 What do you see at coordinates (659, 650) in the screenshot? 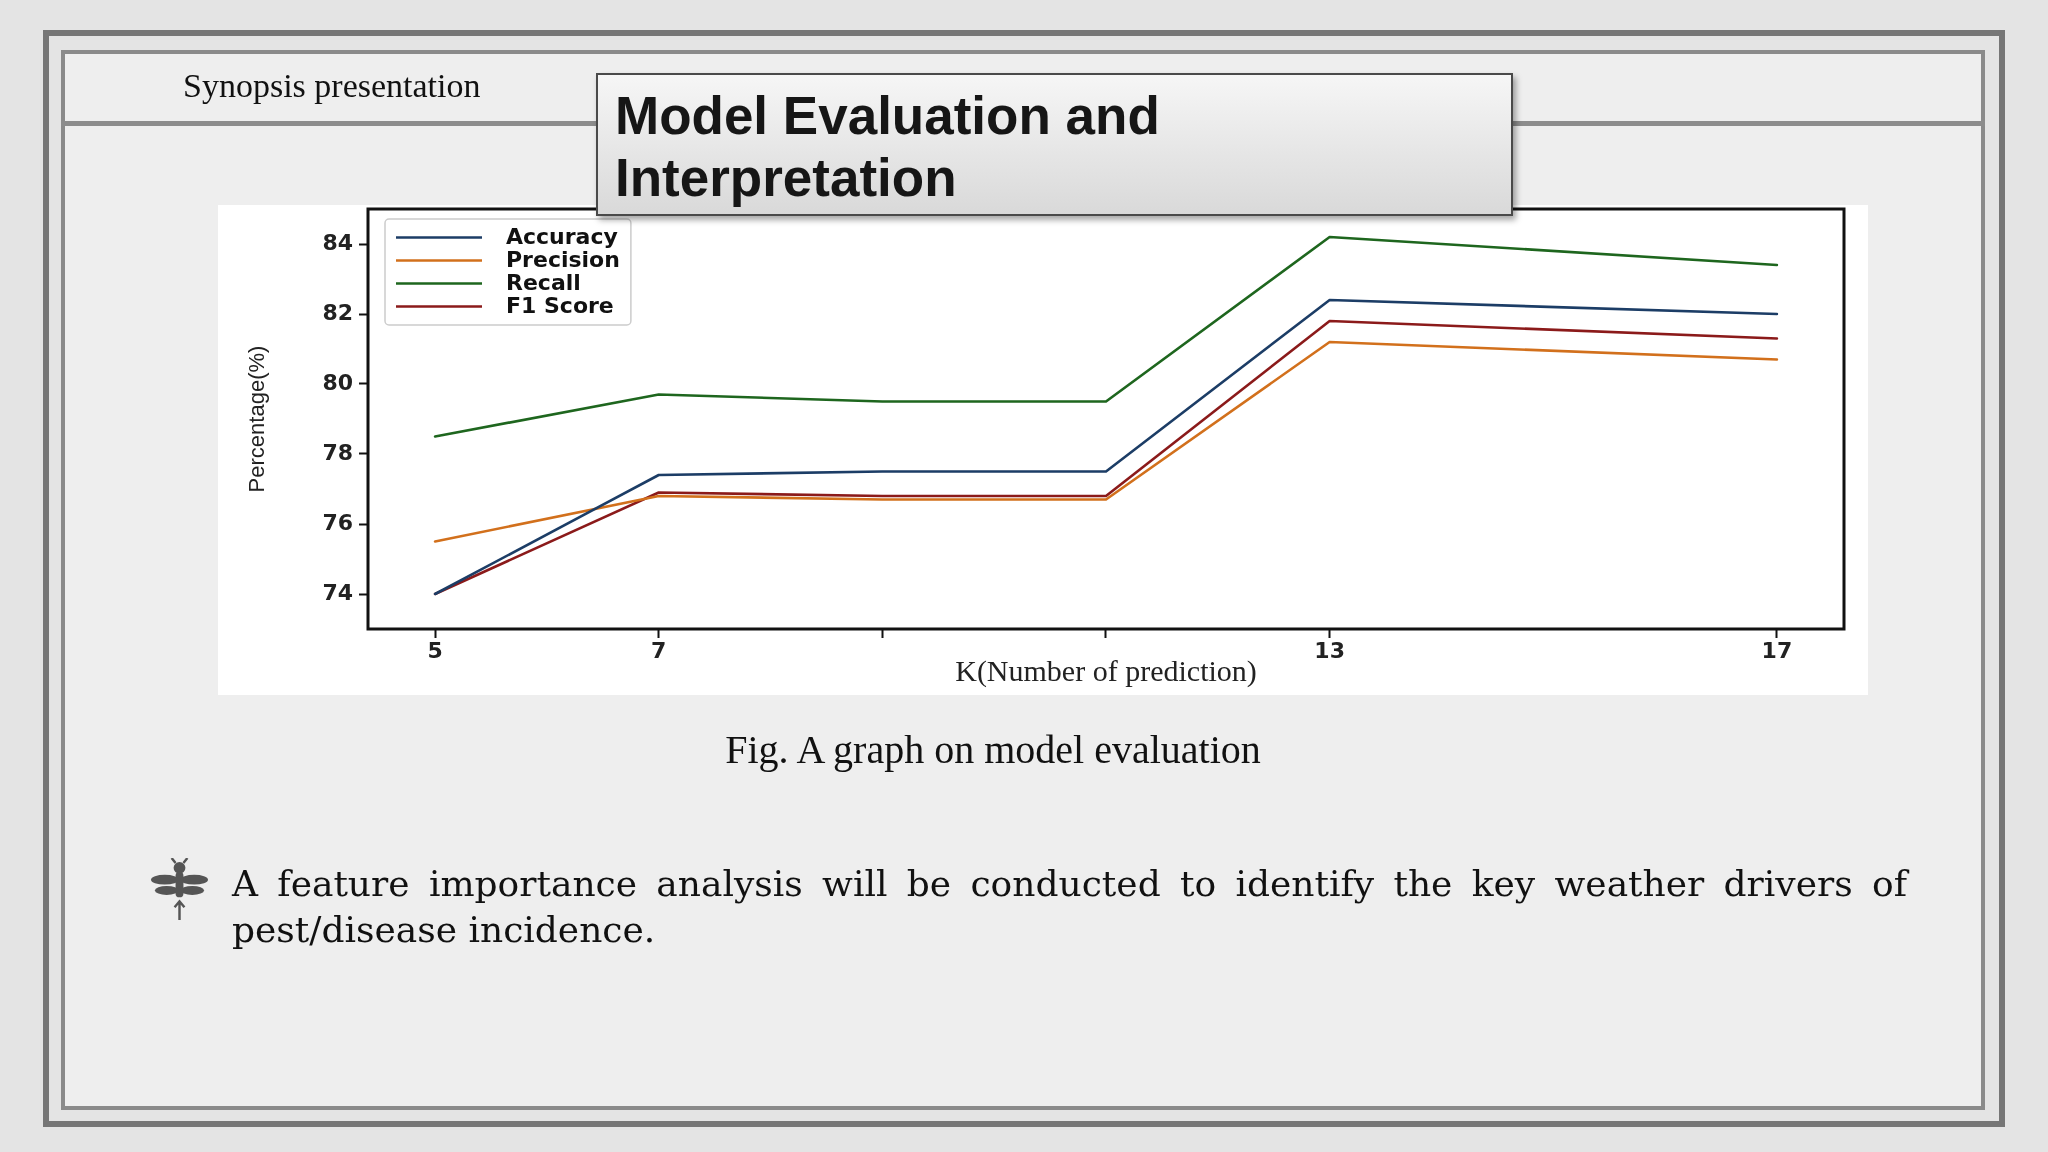
I see `x-tick-label: 7` at bounding box center [659, 650].